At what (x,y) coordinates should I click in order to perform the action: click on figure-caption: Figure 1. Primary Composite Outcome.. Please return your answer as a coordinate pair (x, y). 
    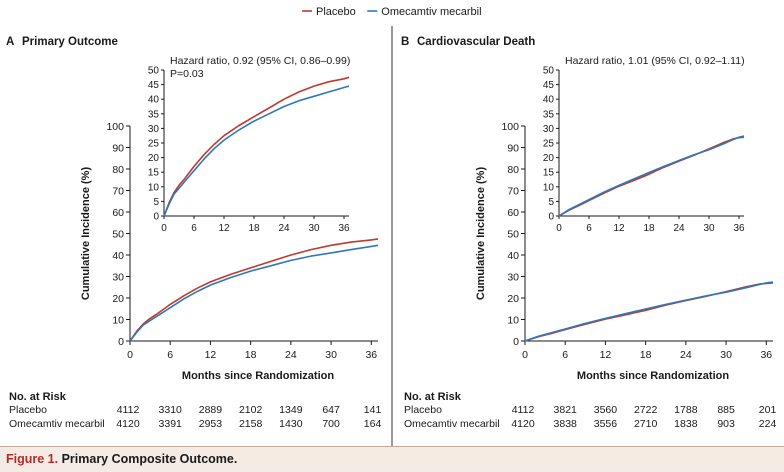
    Looking at the image, I should click on (392, 459).